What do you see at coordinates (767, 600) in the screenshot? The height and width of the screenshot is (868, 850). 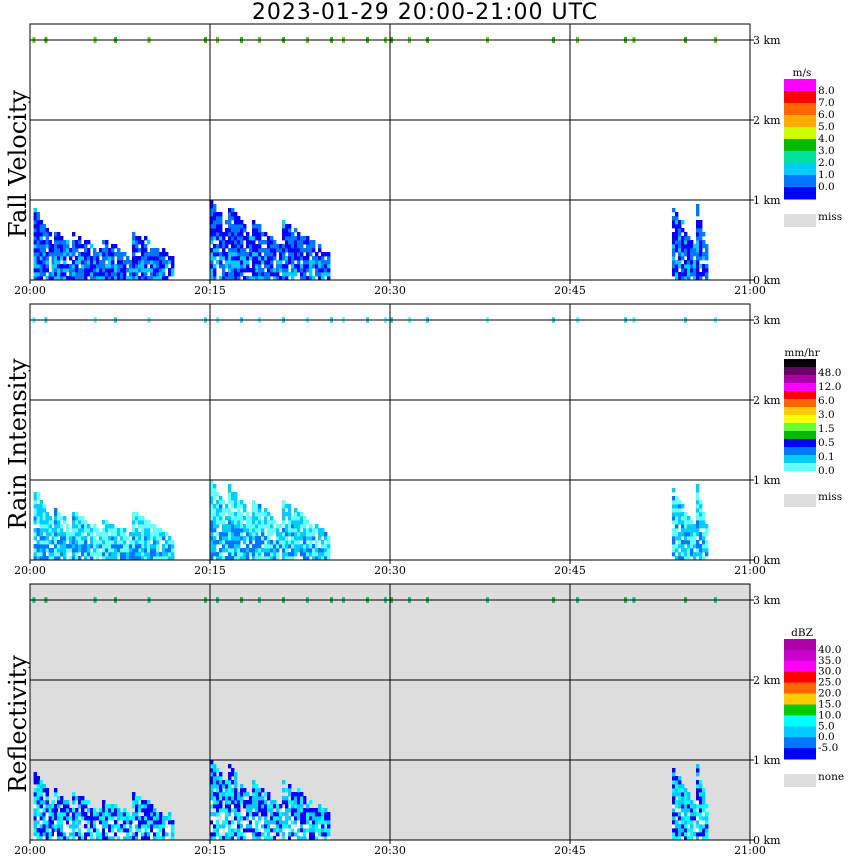 I see `y-tick-label: 3 km` at bounding box center [767, 600].